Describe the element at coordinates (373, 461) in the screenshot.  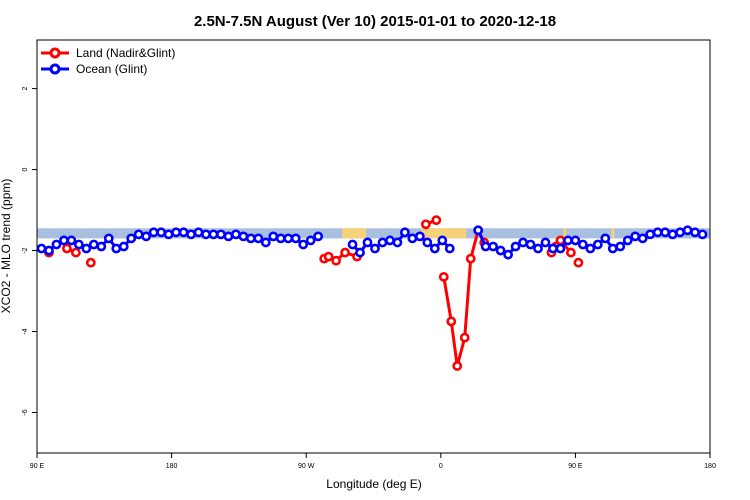
I see `x-axis: 90 E 180 90 W 0 90 E 180` at that location.